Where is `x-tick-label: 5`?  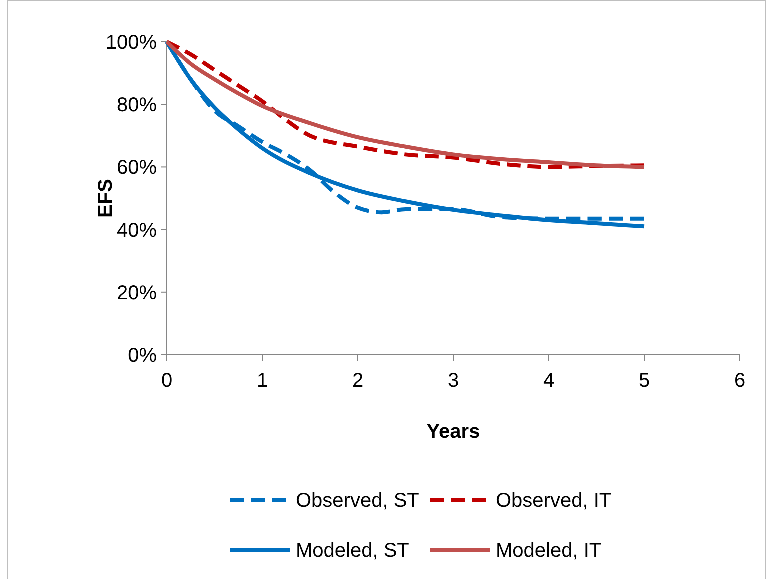 x-tick-label: 5 is located at coordinates (644, 381).